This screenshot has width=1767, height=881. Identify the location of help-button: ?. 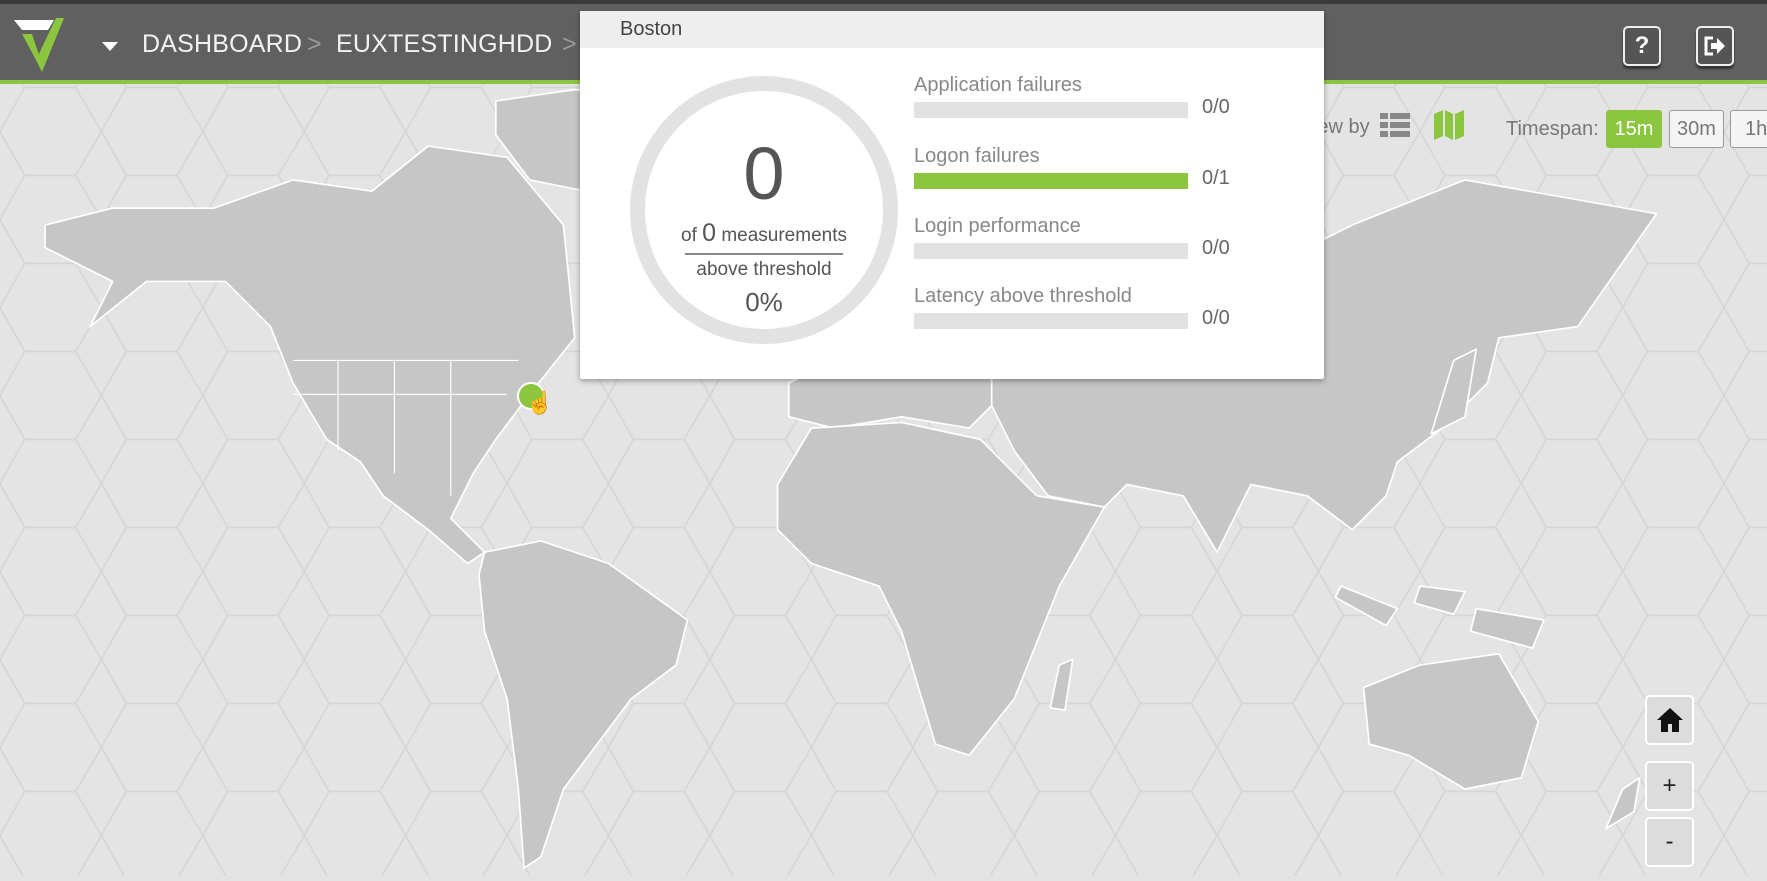
(1642, 46).